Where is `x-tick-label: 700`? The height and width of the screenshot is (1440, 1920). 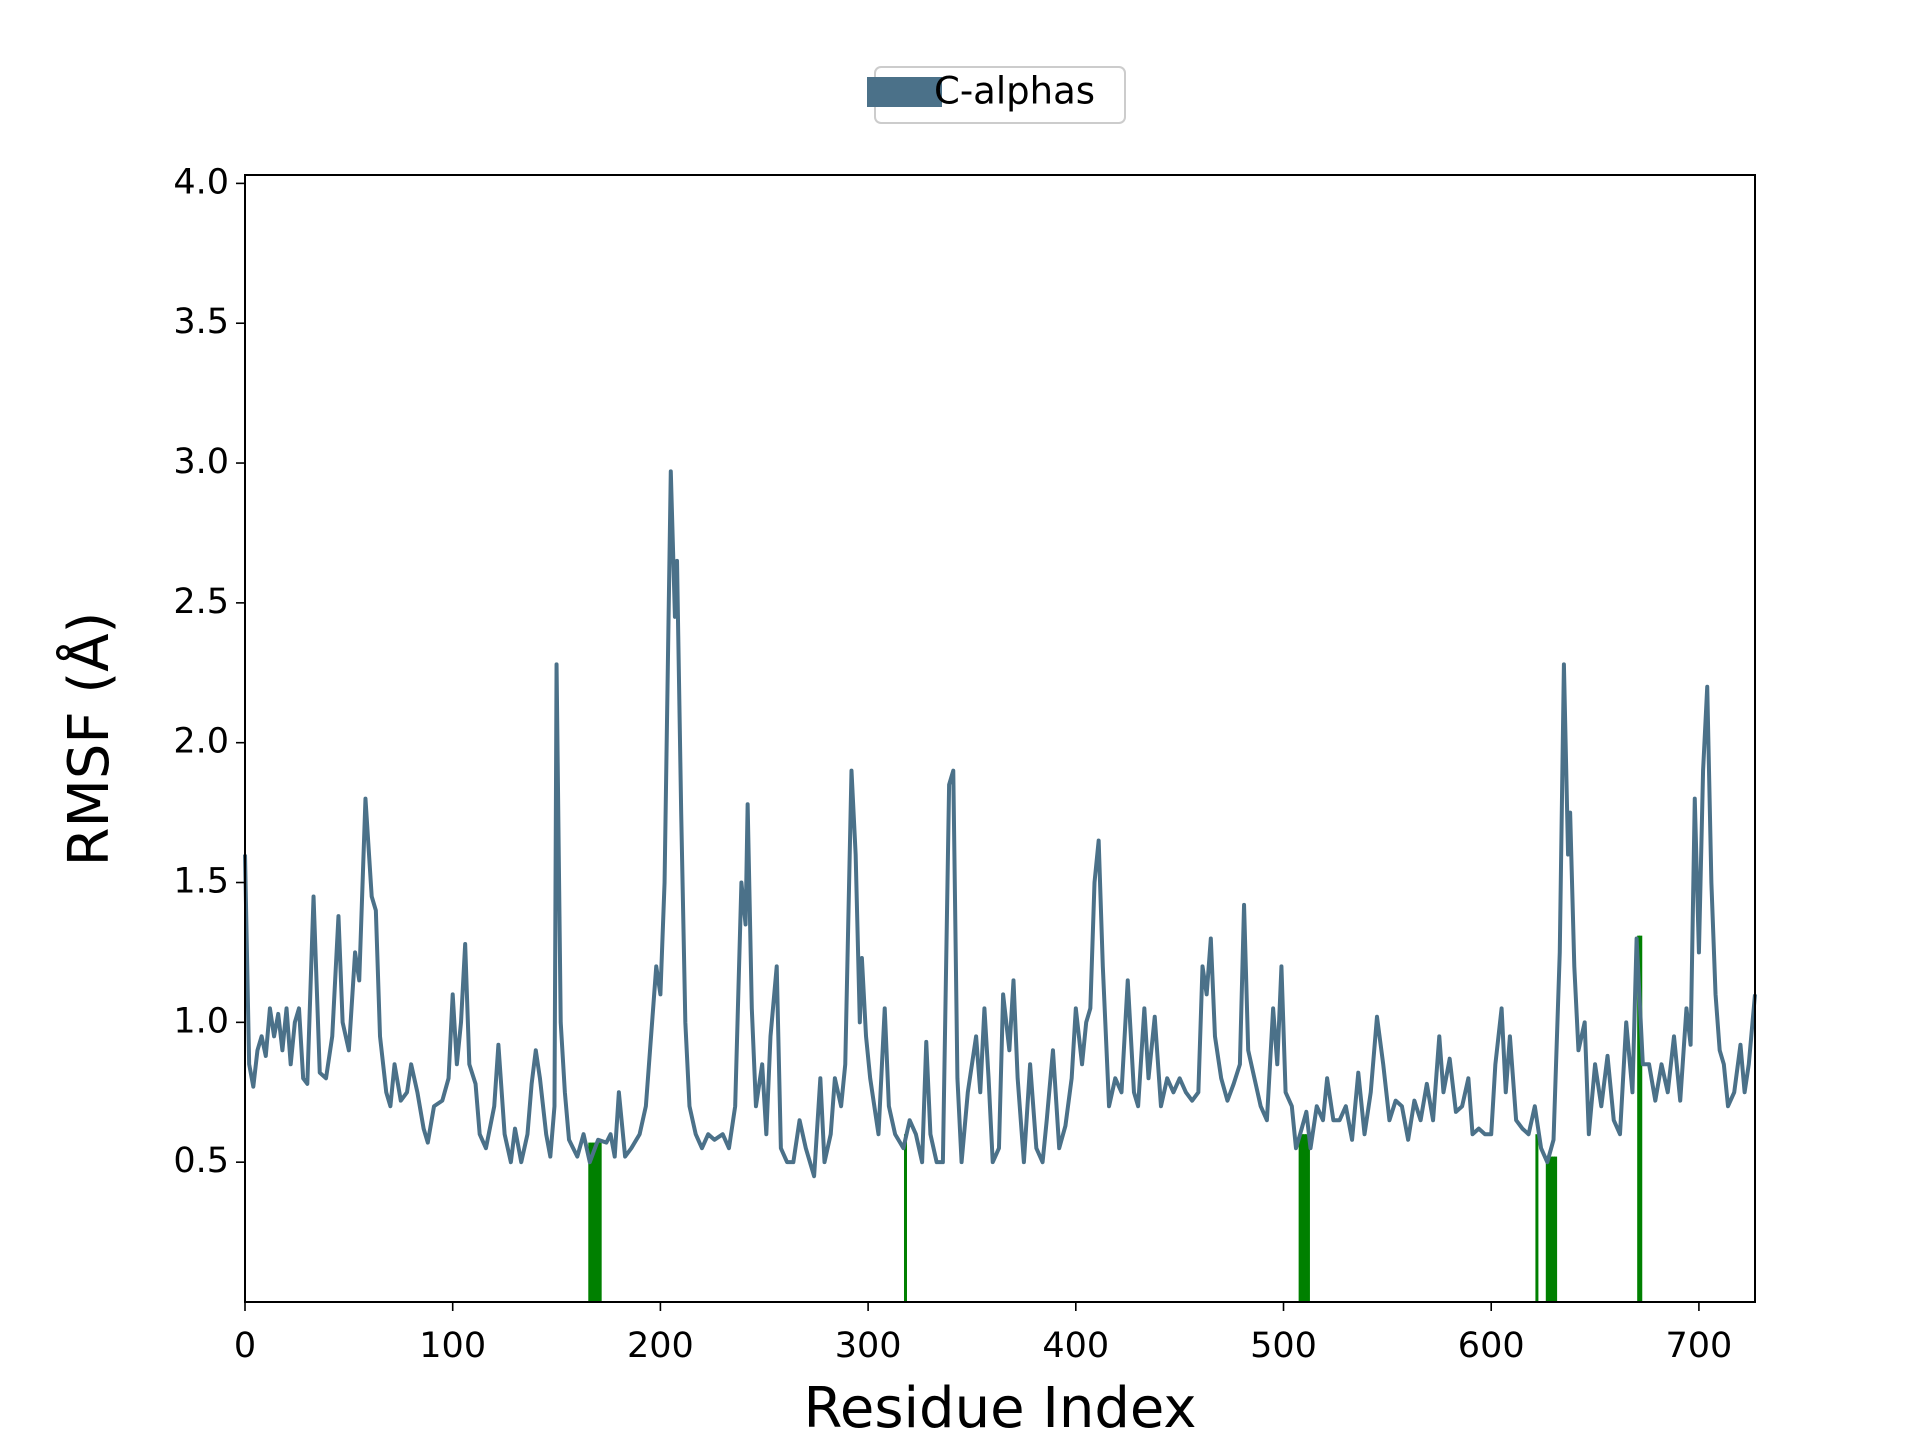
x-tick-label: 700 is located at coordinates (1699, 1346).